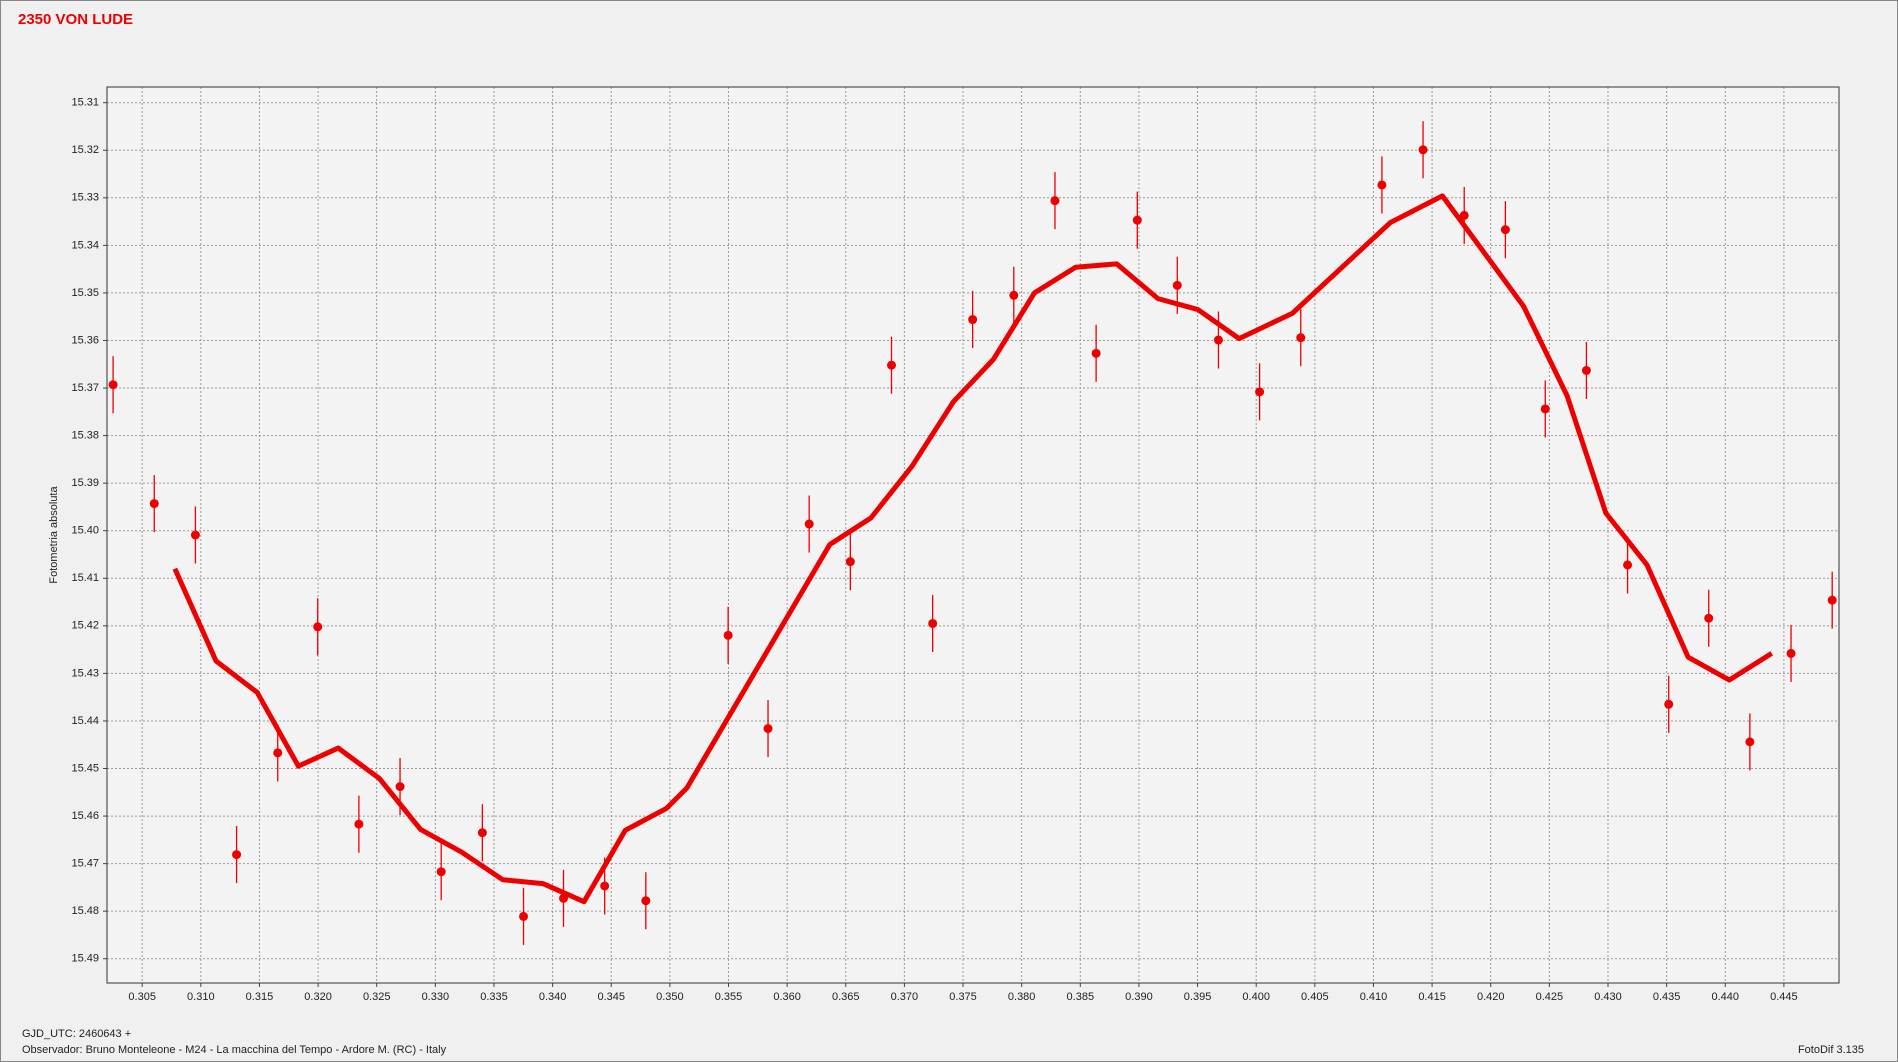 This screenshot has height=1062, width=1898. Describe the element at coordinates (1432, 997) in the screenshot. I see `x-tick-label: 0.415` at that location.